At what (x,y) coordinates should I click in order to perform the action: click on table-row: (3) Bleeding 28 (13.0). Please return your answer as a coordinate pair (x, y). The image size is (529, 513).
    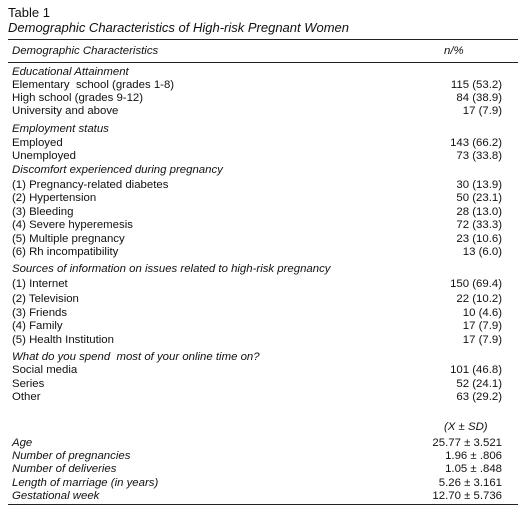
    Looking at the image, I should click on (257, 213).